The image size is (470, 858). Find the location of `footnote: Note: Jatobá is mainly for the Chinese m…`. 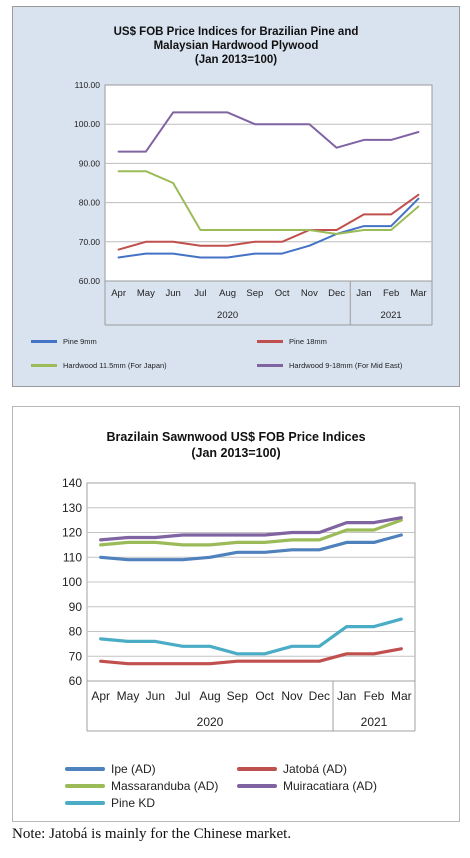

footnote: Note: Jatobá is mainly for the Chinese m… is located at coordinates (152, 834).